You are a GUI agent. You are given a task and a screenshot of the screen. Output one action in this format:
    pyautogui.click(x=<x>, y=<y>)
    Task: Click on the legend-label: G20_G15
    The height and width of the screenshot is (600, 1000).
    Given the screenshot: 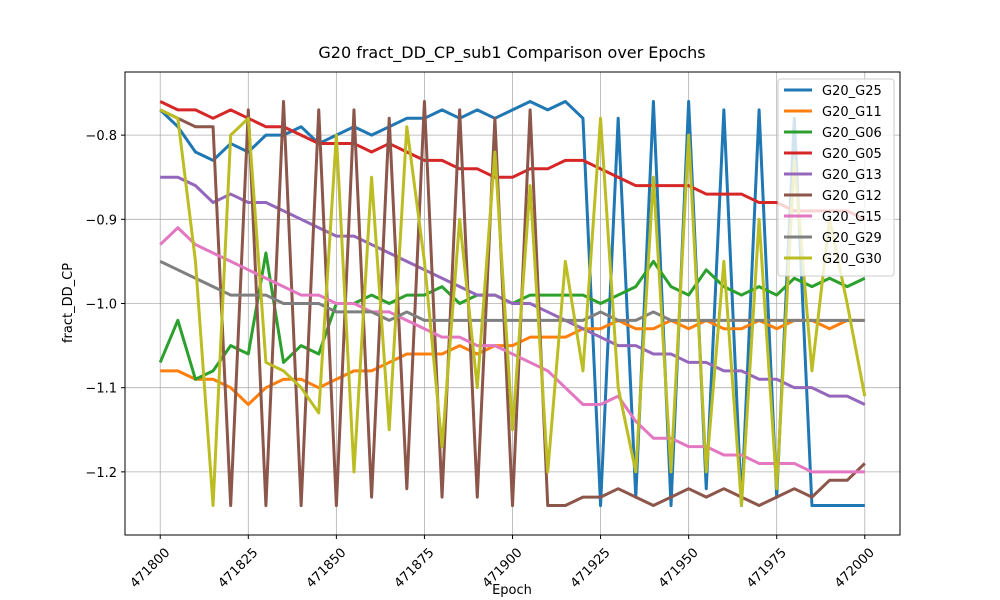 What is the action you would take?
    pyautogui.click(x=852, y=217)
    